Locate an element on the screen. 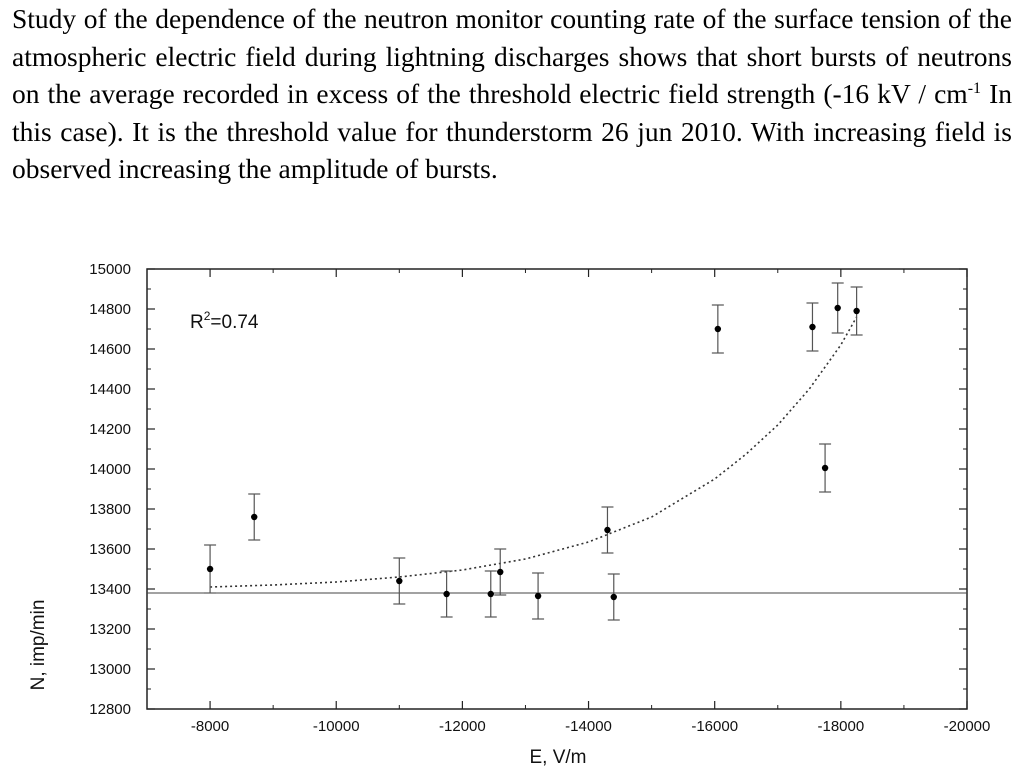 Image resolution: width=1024 pixels, height=768 pixels. y-tick-label: 13200 is located at coordinates (110, 629).